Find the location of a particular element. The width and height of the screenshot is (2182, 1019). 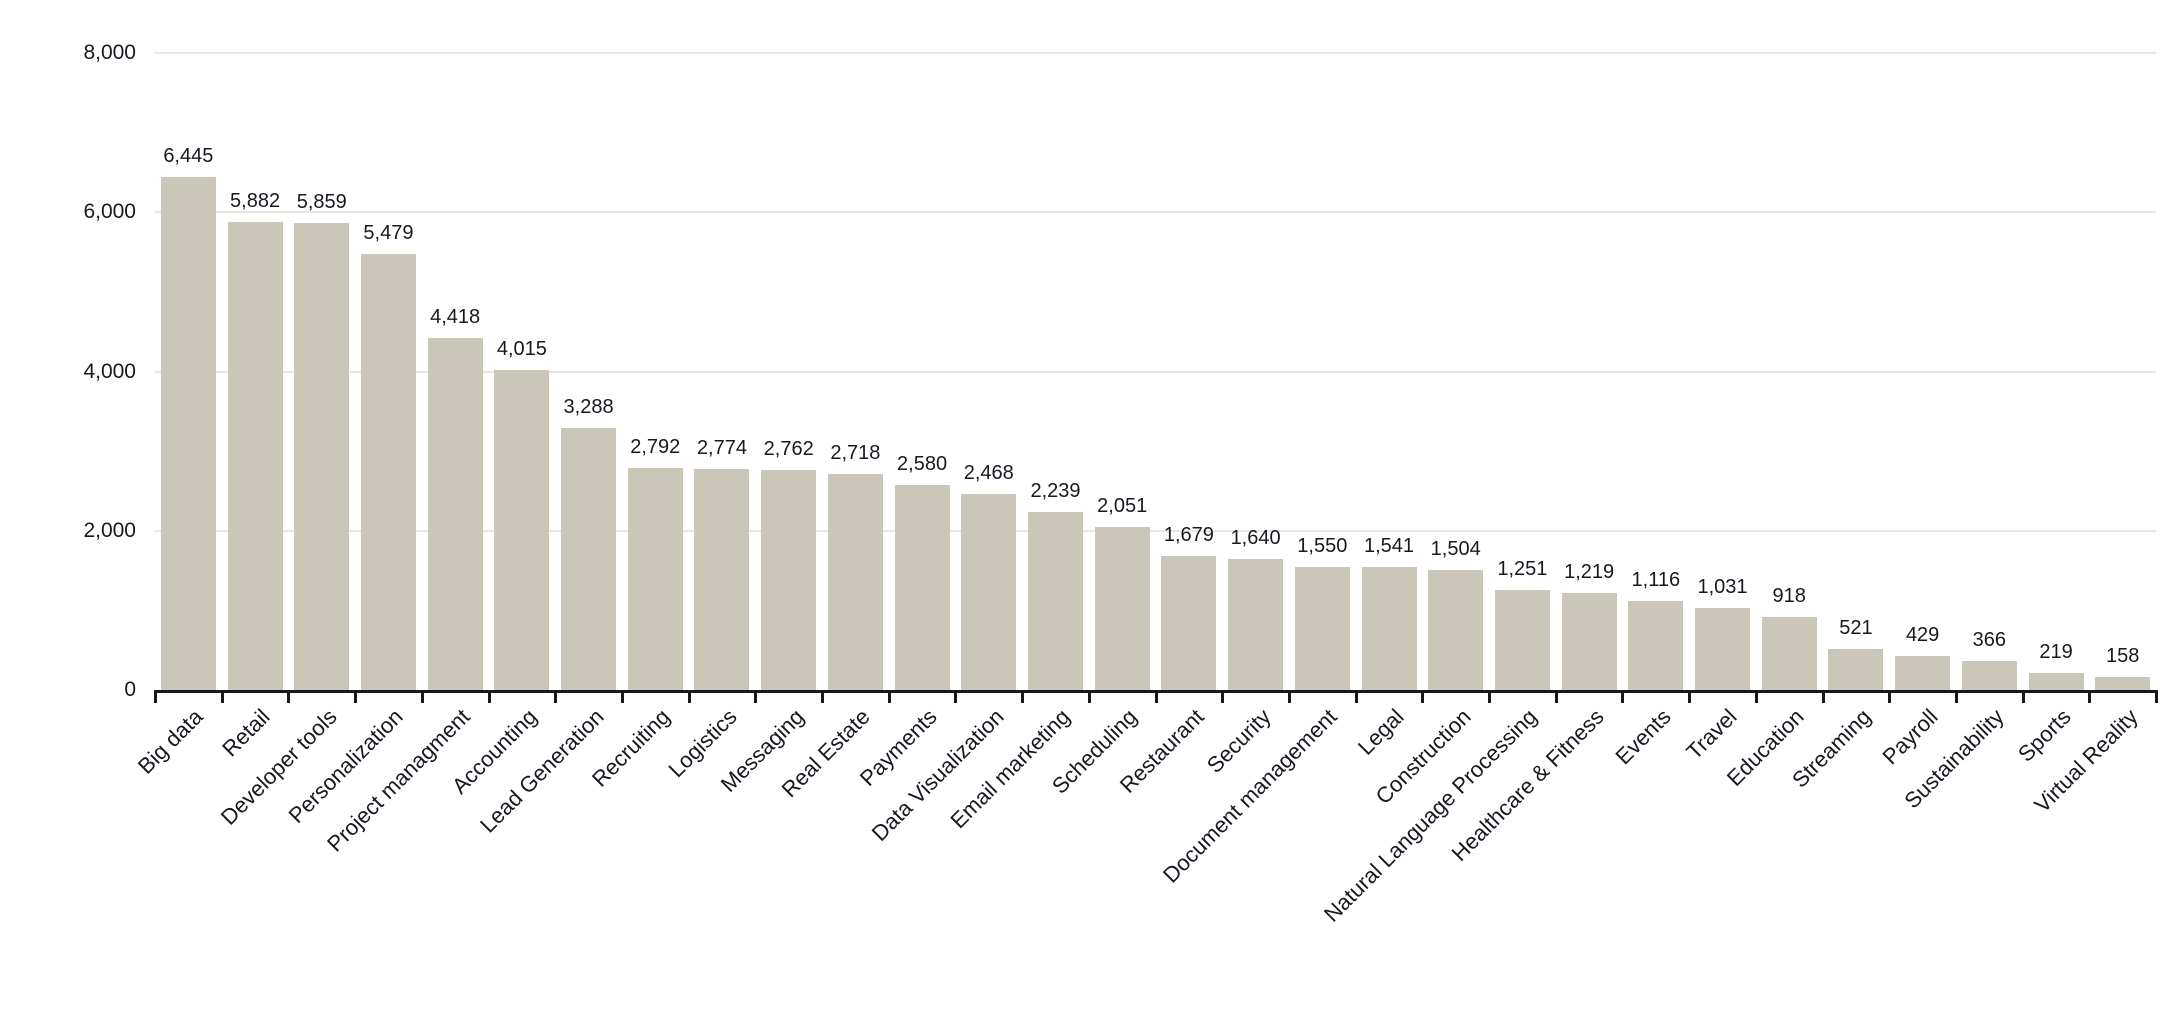

bar-travel is located at coordinates (1723, 648).